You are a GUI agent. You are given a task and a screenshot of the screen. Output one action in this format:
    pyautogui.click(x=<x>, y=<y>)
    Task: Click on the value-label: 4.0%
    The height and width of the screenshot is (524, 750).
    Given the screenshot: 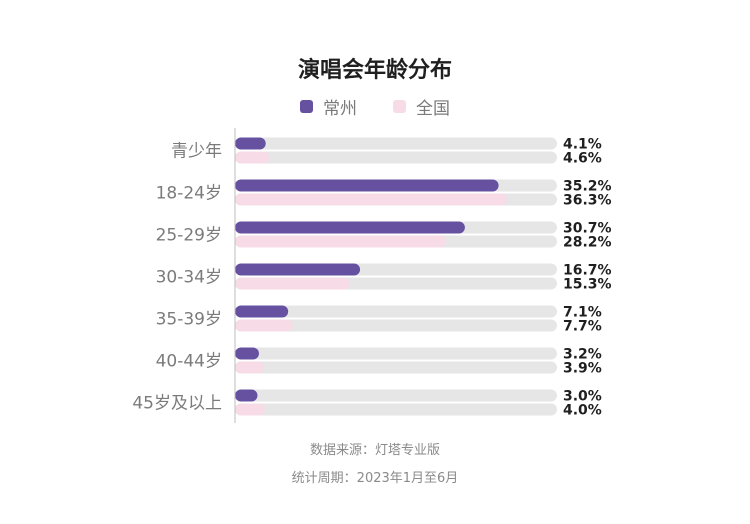 What is the action you would take?
    pyautogui.click(x=582, y=411)
    